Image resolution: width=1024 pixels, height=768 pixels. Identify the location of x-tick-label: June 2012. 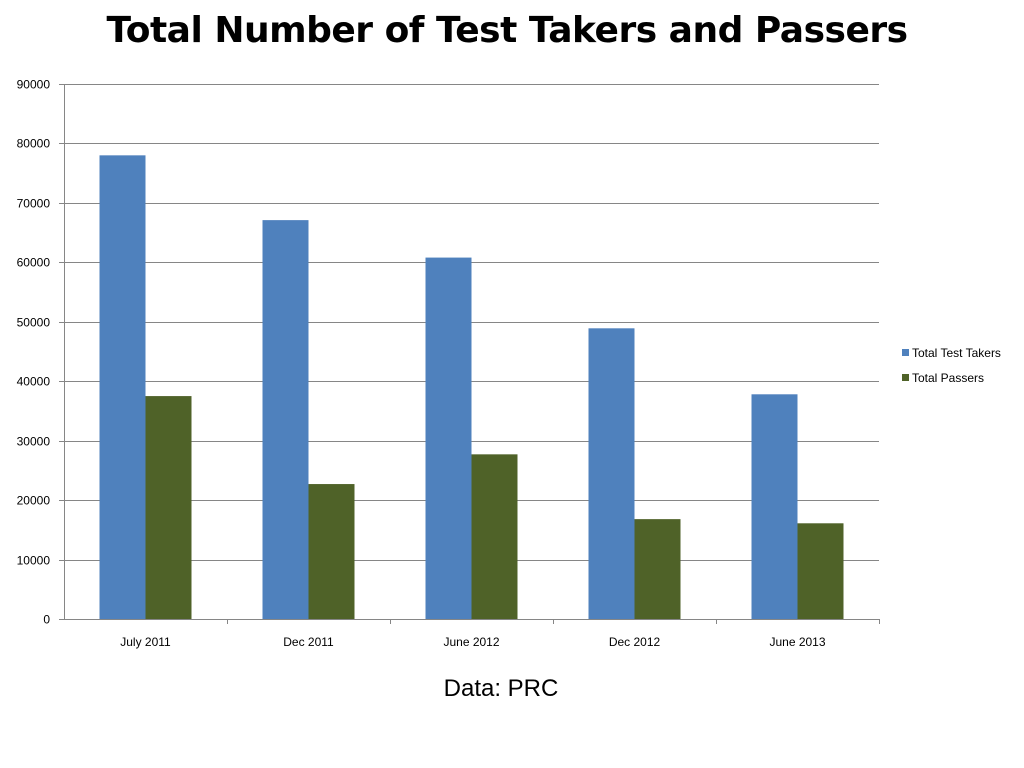
(471, 642).